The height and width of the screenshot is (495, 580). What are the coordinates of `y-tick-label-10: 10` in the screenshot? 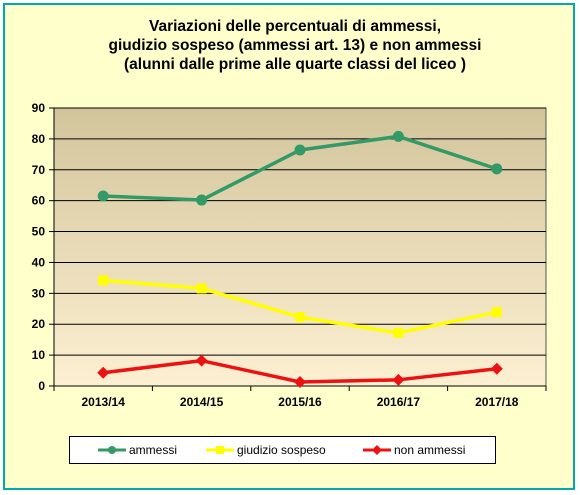 It's located at (39, 355).